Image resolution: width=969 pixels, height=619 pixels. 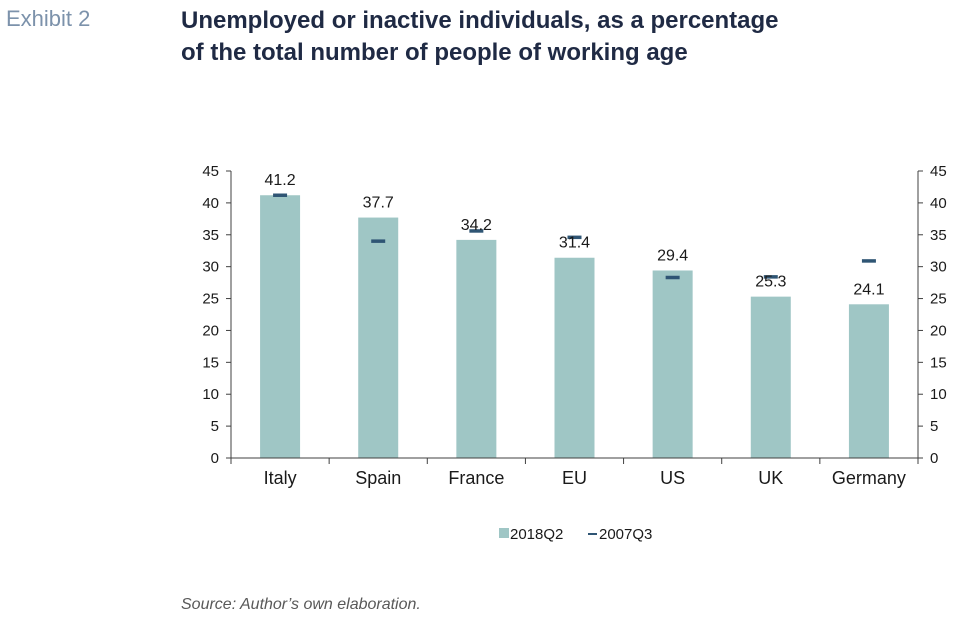 What do you see at coordinates (938, 330) in the screenshot?
I see `y-tick-label-right: 20` at bounding box center [938, 330].